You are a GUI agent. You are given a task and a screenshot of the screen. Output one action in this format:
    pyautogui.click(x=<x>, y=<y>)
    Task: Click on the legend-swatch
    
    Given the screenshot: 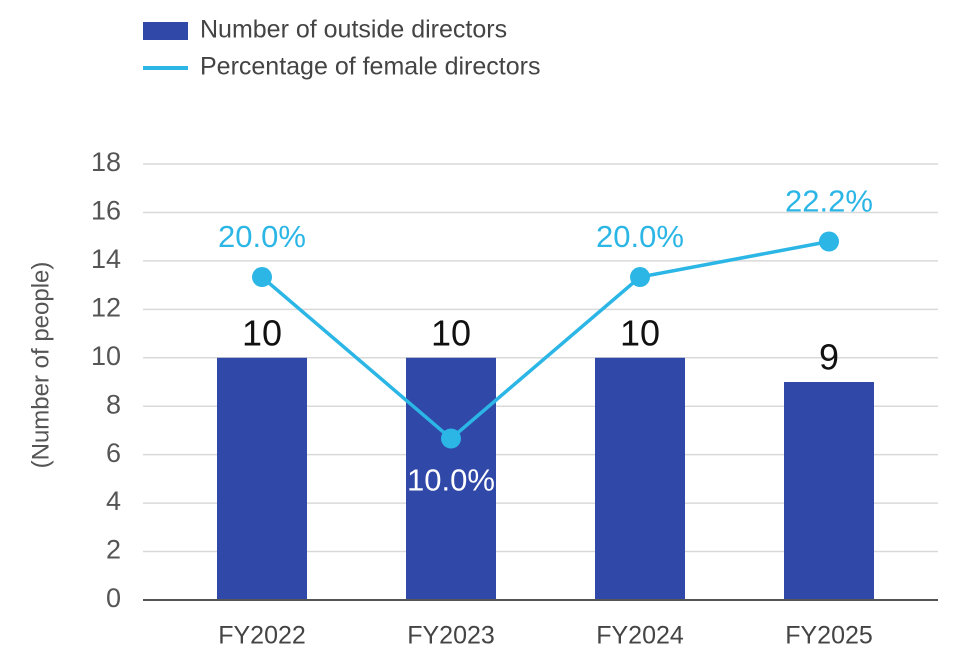 What is the action you would take?
    pyautogui.click(x=165, y=31)
    